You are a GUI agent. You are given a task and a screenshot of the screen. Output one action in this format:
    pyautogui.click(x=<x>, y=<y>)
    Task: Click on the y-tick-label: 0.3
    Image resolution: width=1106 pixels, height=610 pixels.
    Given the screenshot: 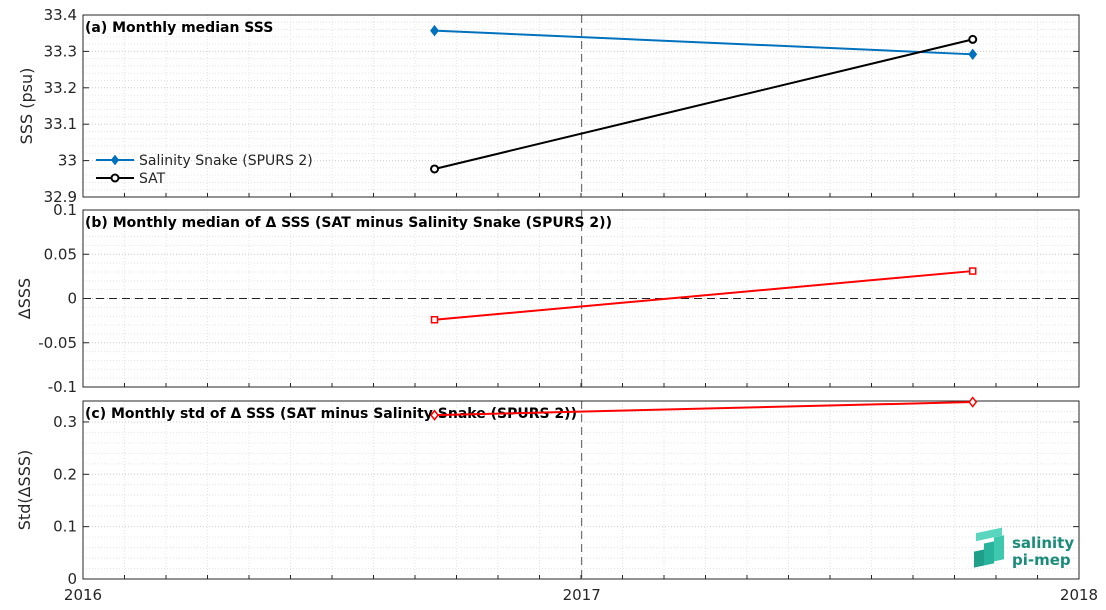 What is the action you would take?
    pyautogui.click(x=65, y=422)
    